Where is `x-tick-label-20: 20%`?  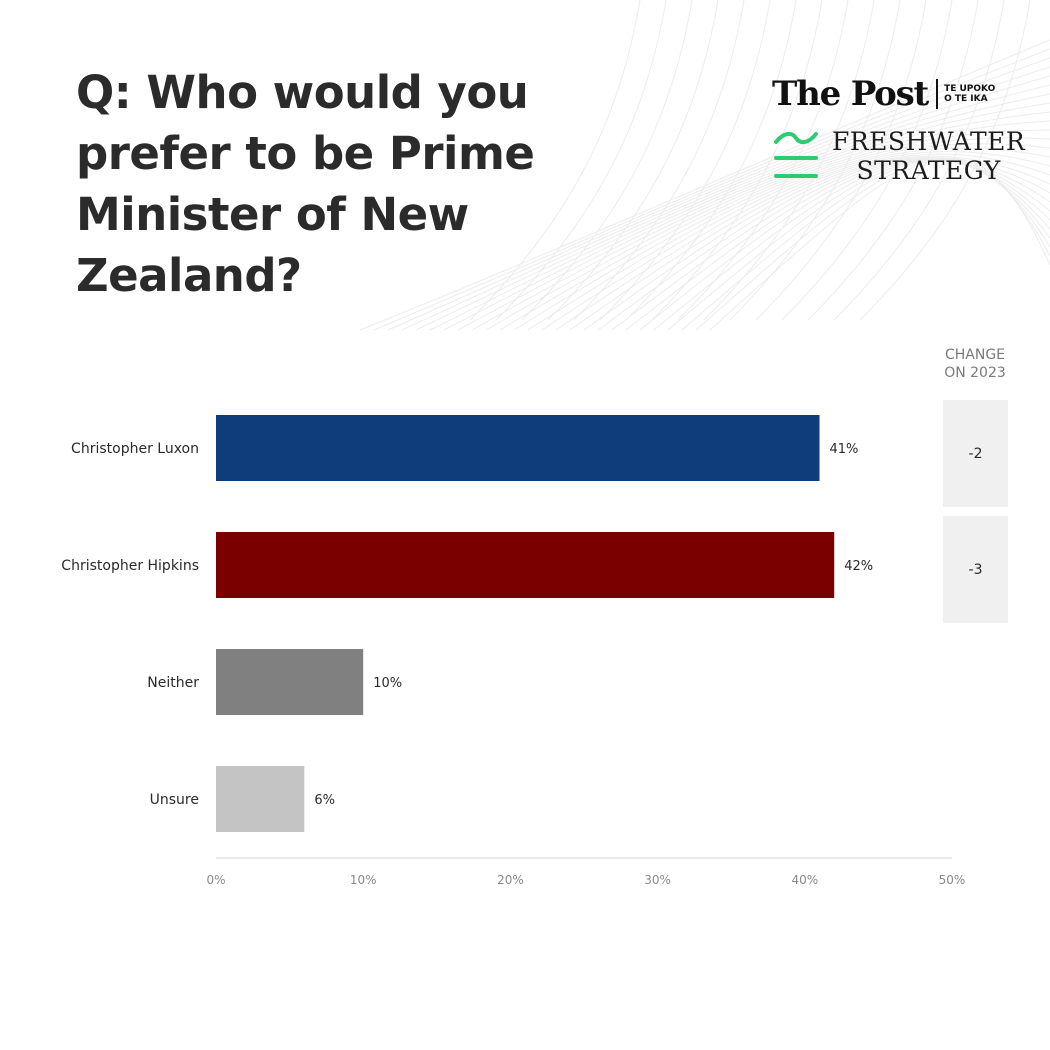 x-tick-label-20: 20% is located at coordinates (510, 880).